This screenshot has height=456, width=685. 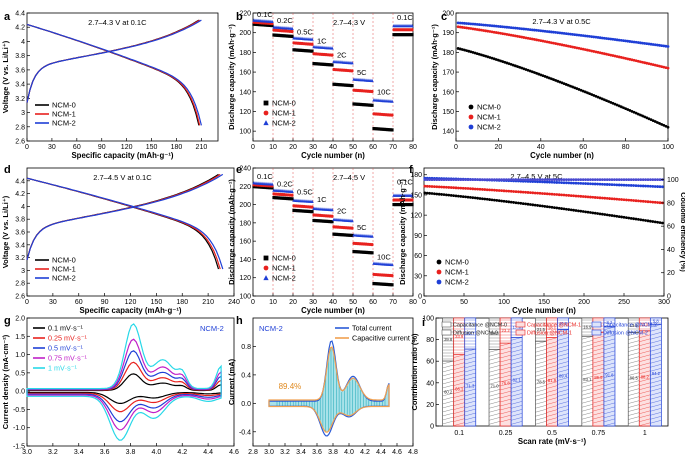 I want to click on x-tick-label: 150, so click(x=544, y=302).